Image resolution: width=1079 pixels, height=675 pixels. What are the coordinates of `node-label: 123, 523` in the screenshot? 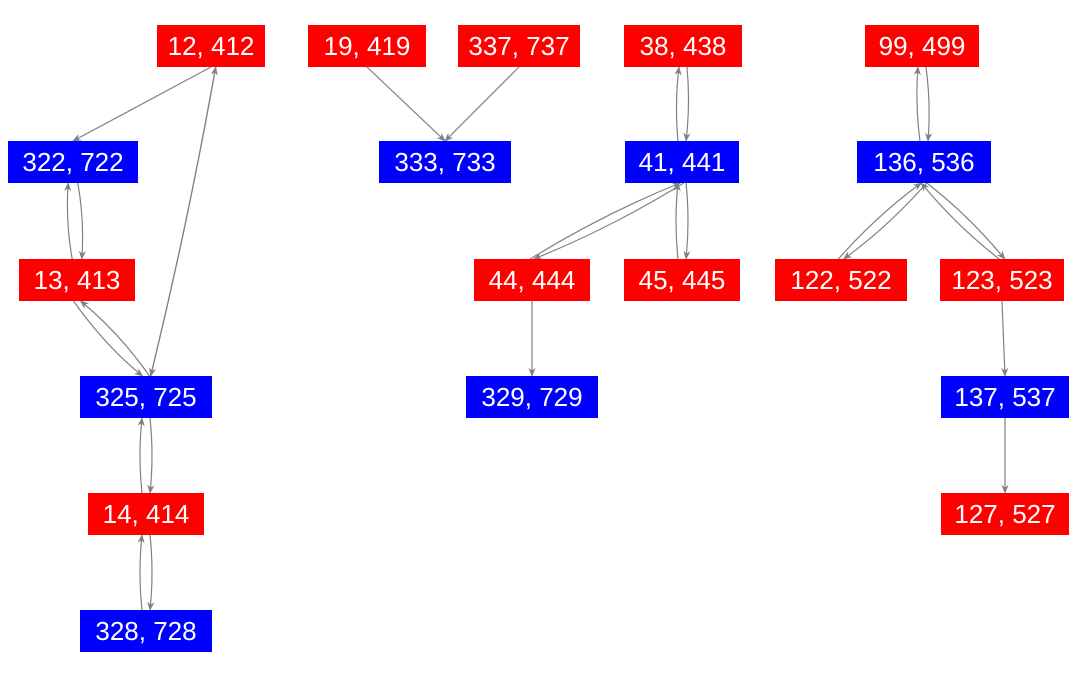 It's located at (1001, 280).